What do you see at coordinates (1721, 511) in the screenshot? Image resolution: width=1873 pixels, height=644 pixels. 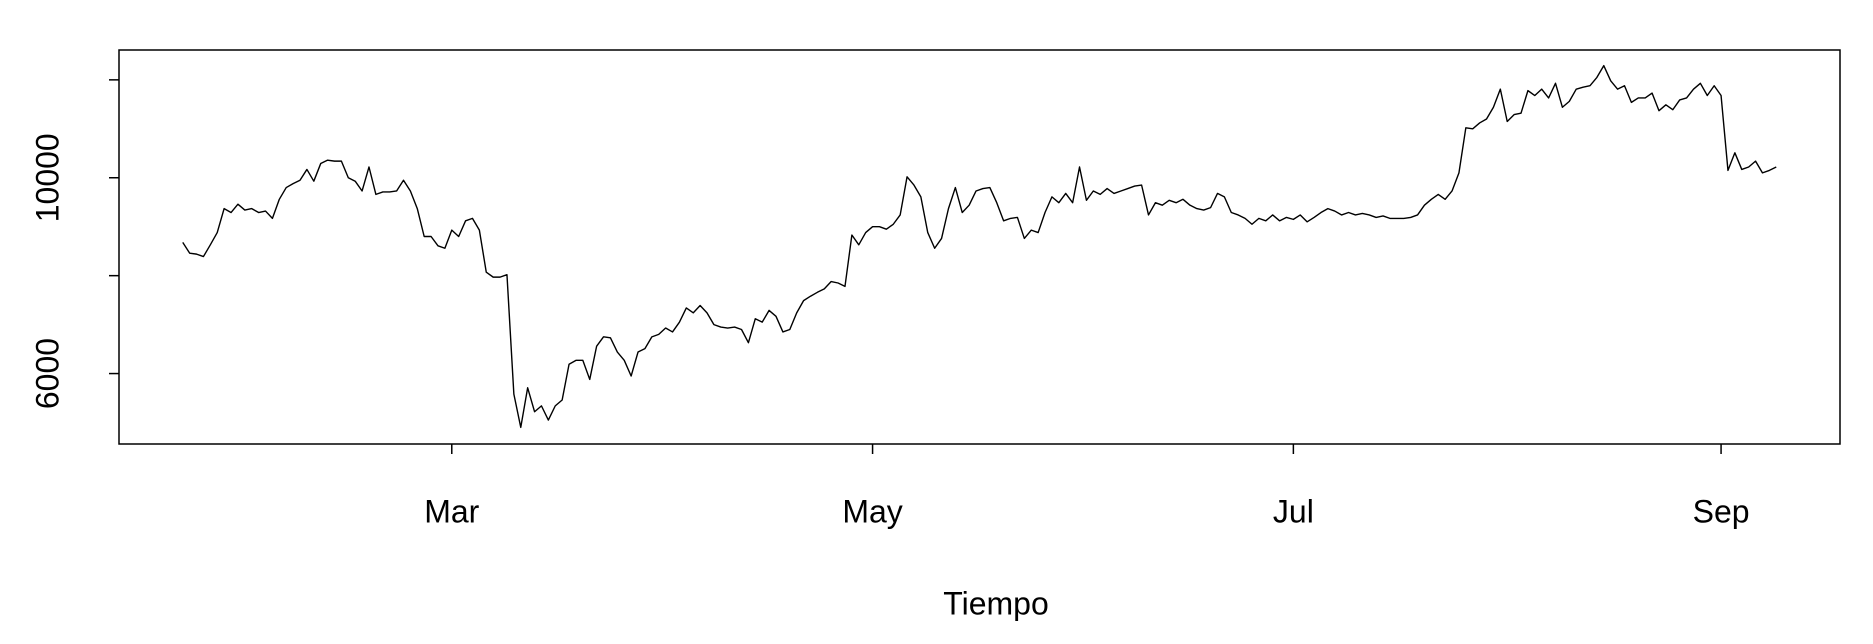 I see `x-tick-label: Sep` at bounding box center [1721, 511].